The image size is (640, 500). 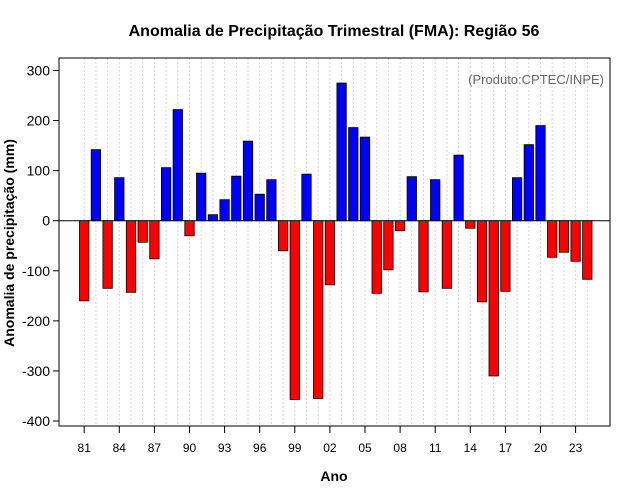 I want to click on bar-2008, so click(x=400, y=226).